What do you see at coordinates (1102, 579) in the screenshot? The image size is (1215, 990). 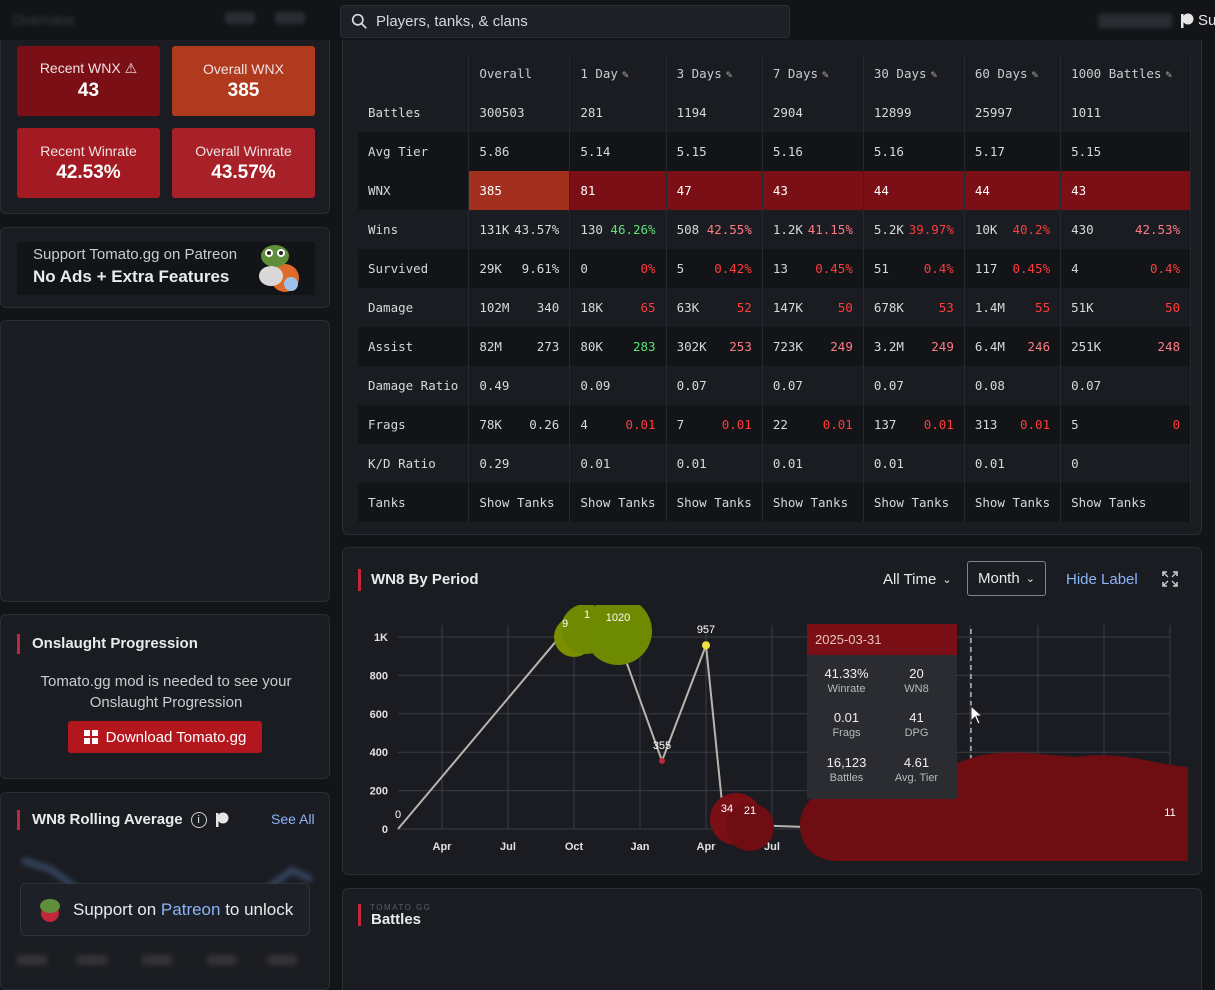 I see `hide-label-button: Hide Label` at bounding box center [1102, 579].